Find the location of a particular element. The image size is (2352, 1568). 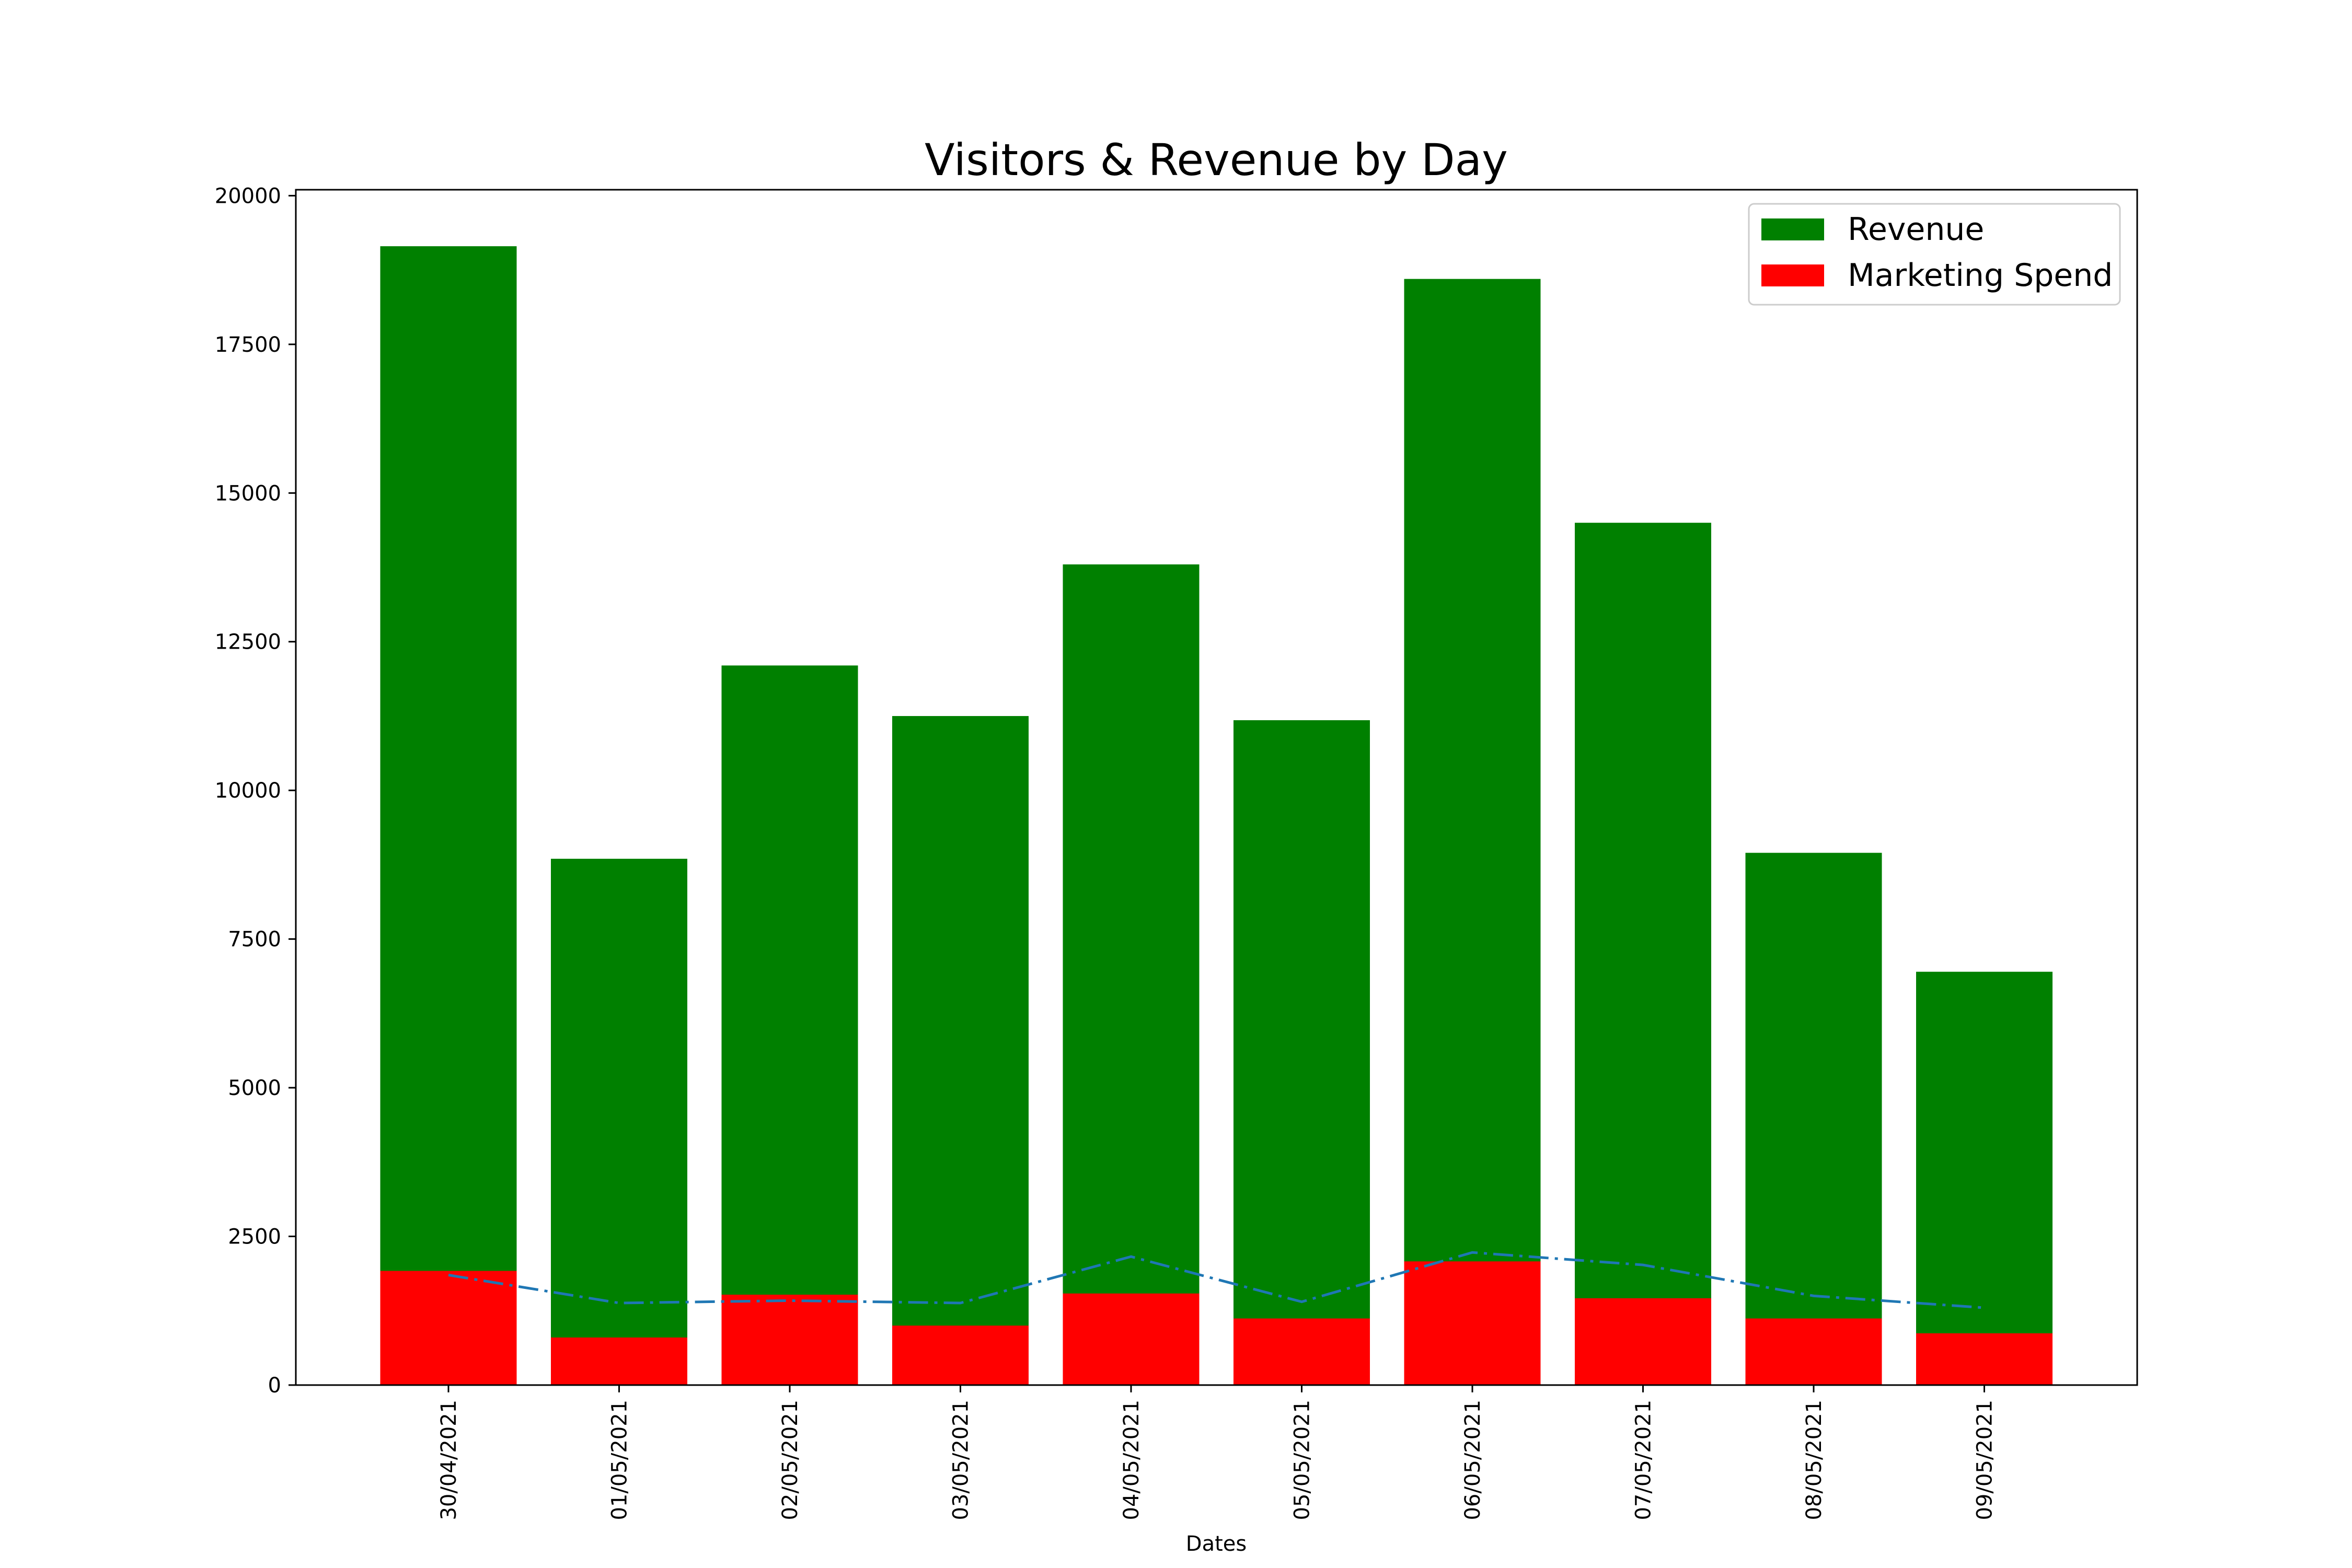

legend-swatch-revenue is located at coordinates (1792, 229).